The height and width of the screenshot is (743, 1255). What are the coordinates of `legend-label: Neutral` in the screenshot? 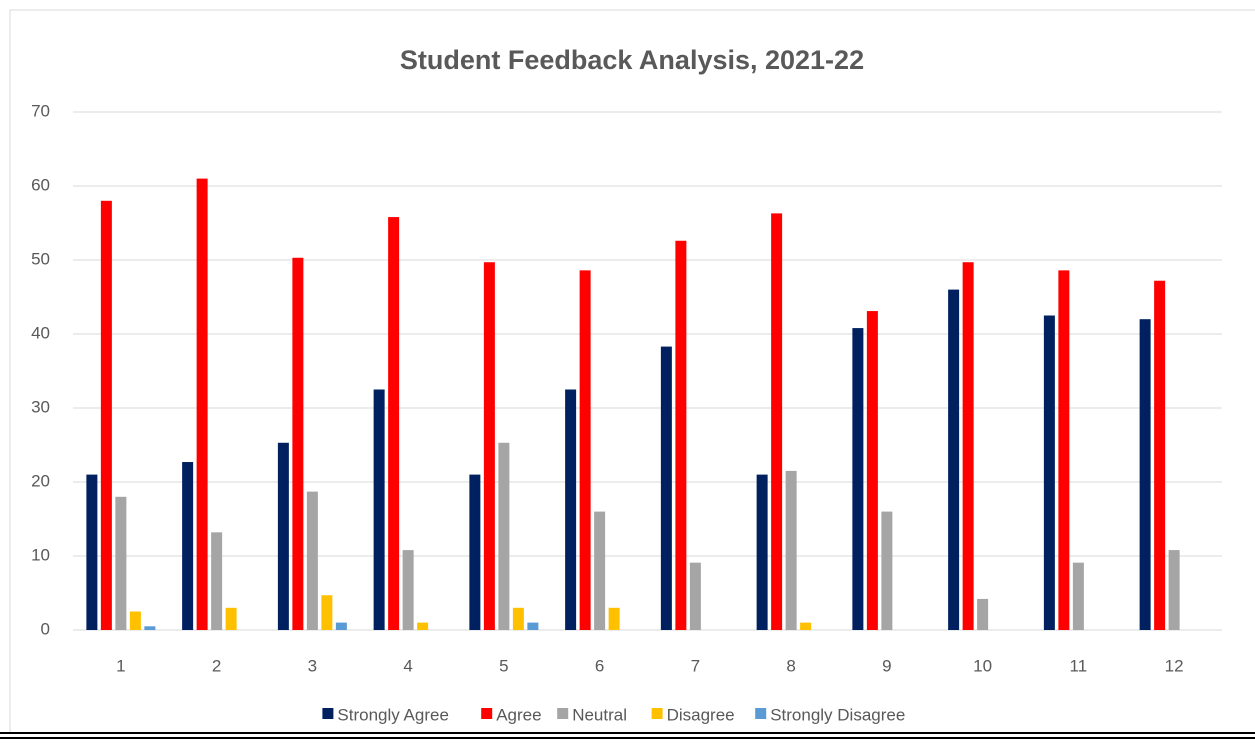 It's located at (599, 714).